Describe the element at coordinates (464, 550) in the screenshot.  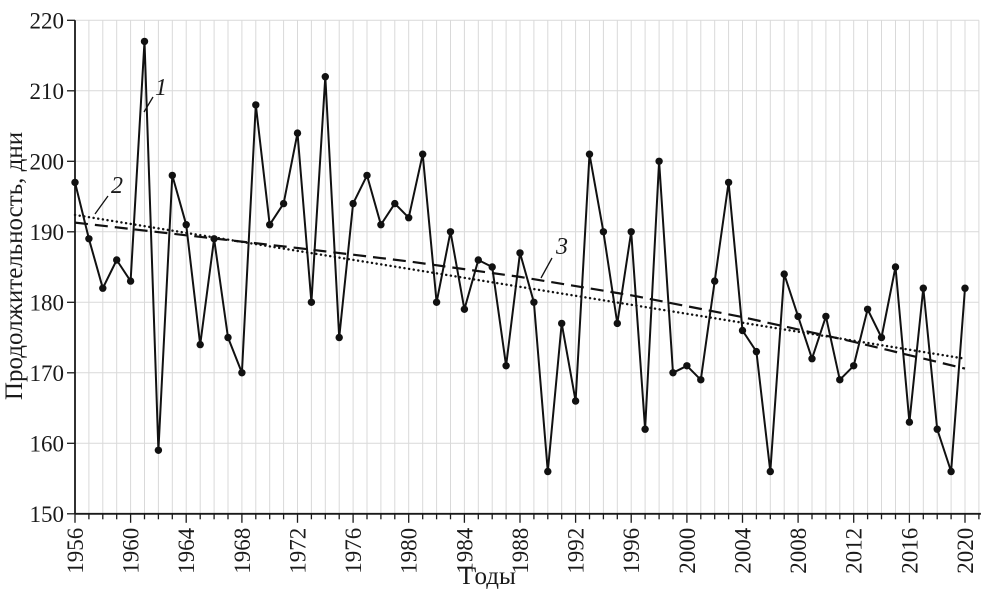
I see `x-tick-label: 1984` at that location.